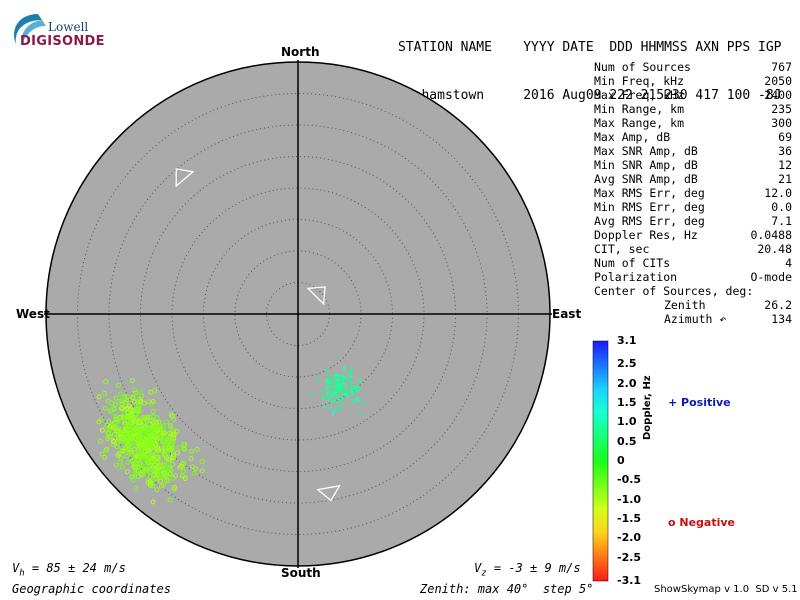  I want to click on stat-label: Avg SNR Amp, dB, so click(646, 179).